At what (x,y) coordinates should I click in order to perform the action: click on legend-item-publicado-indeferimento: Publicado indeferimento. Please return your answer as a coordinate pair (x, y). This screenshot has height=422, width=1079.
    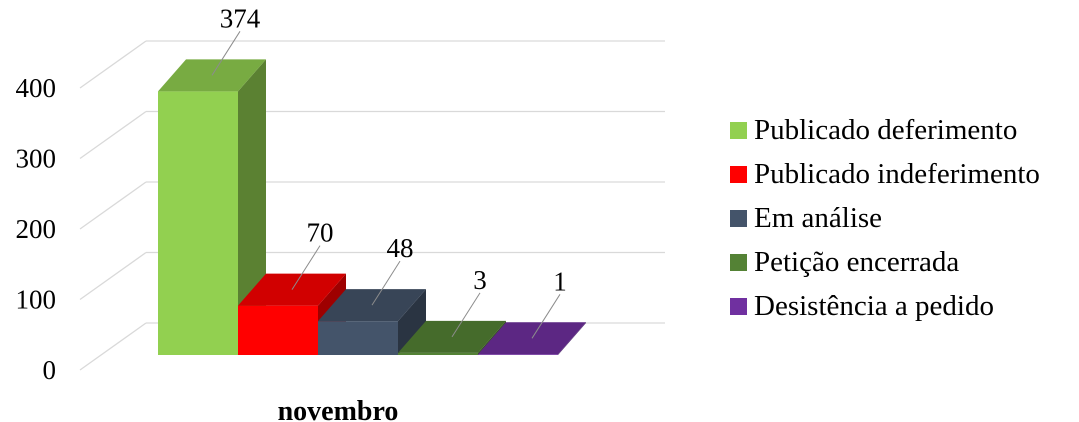
    Looking at the image, I should click on (885, 174).